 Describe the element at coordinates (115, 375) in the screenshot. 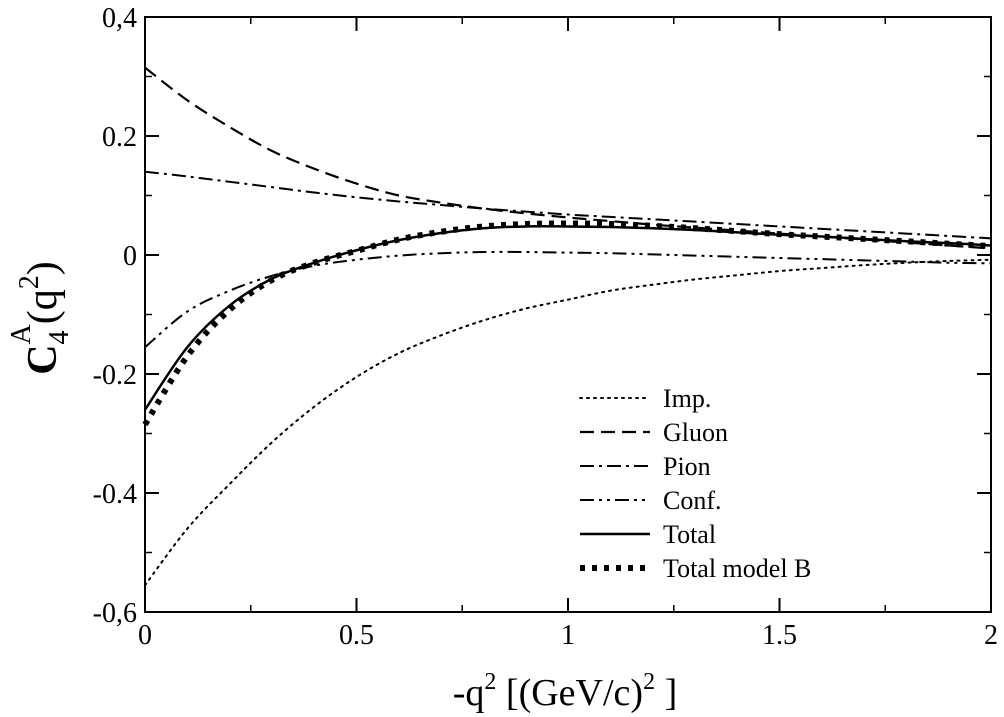

I see `y-tick-label: -0.2` at that location.